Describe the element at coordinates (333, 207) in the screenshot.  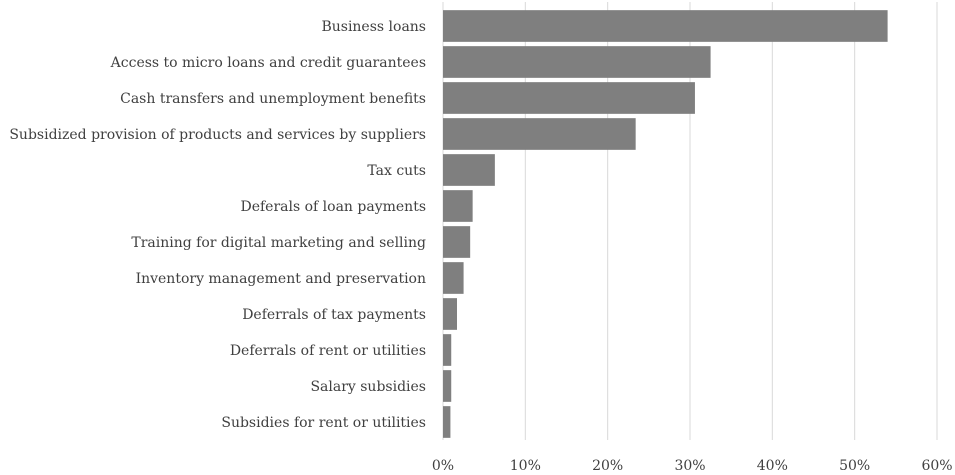
I see `category-label: Deferals of loan payments` at that location.